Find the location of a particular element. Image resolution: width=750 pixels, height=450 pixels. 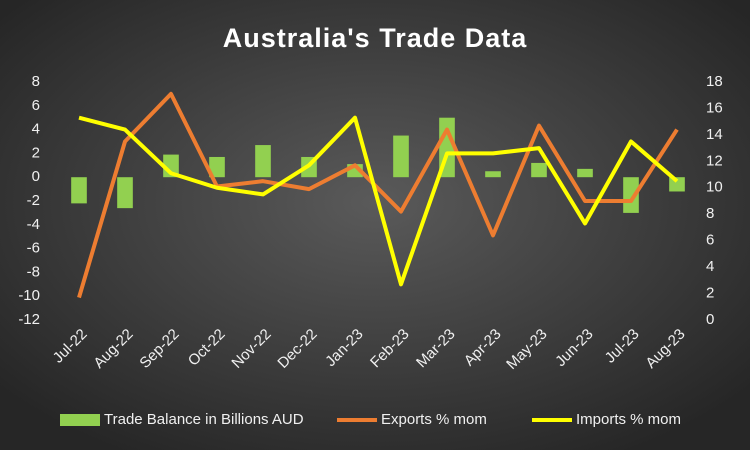

y-tick-label: -10 is located at coordinates (29, 295).